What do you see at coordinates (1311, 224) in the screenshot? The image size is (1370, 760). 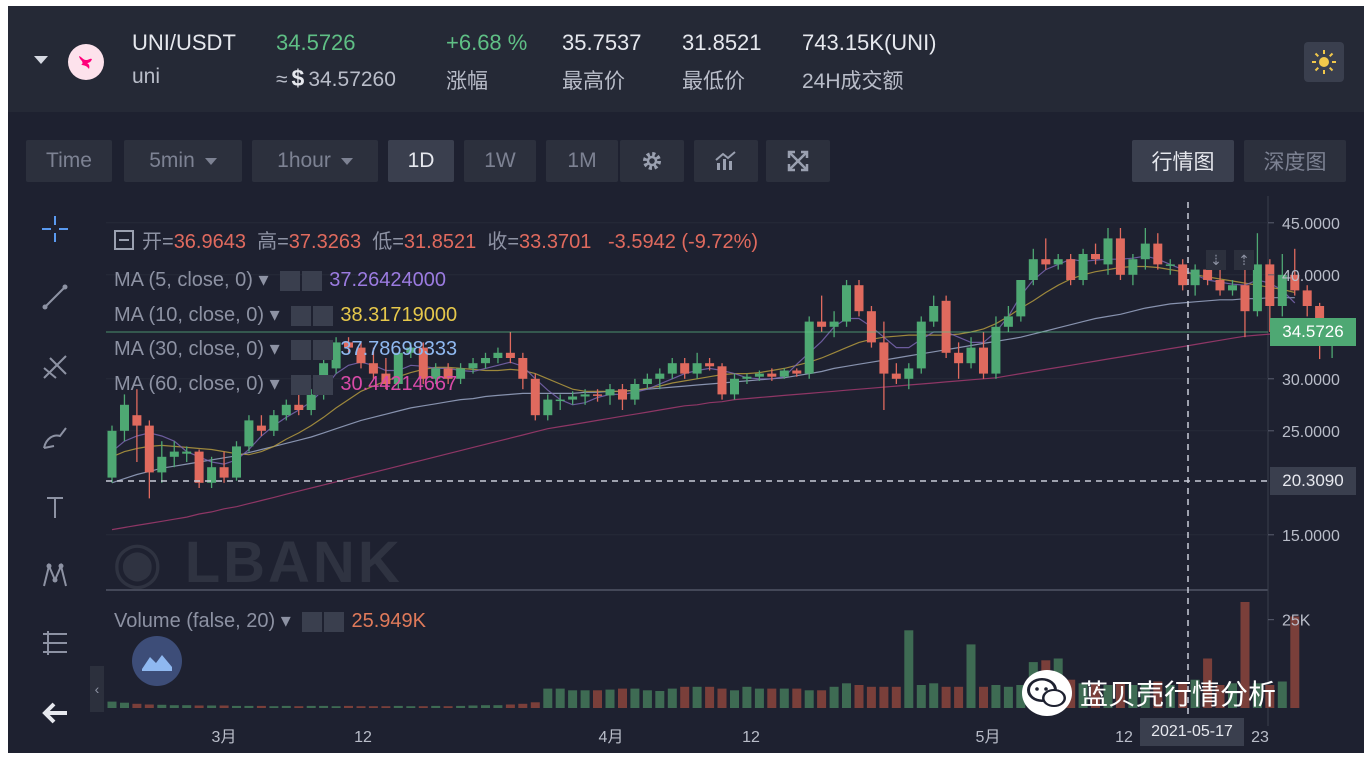 I see `price-tick-label: 45.0000` at bounding box center [1311, 224].